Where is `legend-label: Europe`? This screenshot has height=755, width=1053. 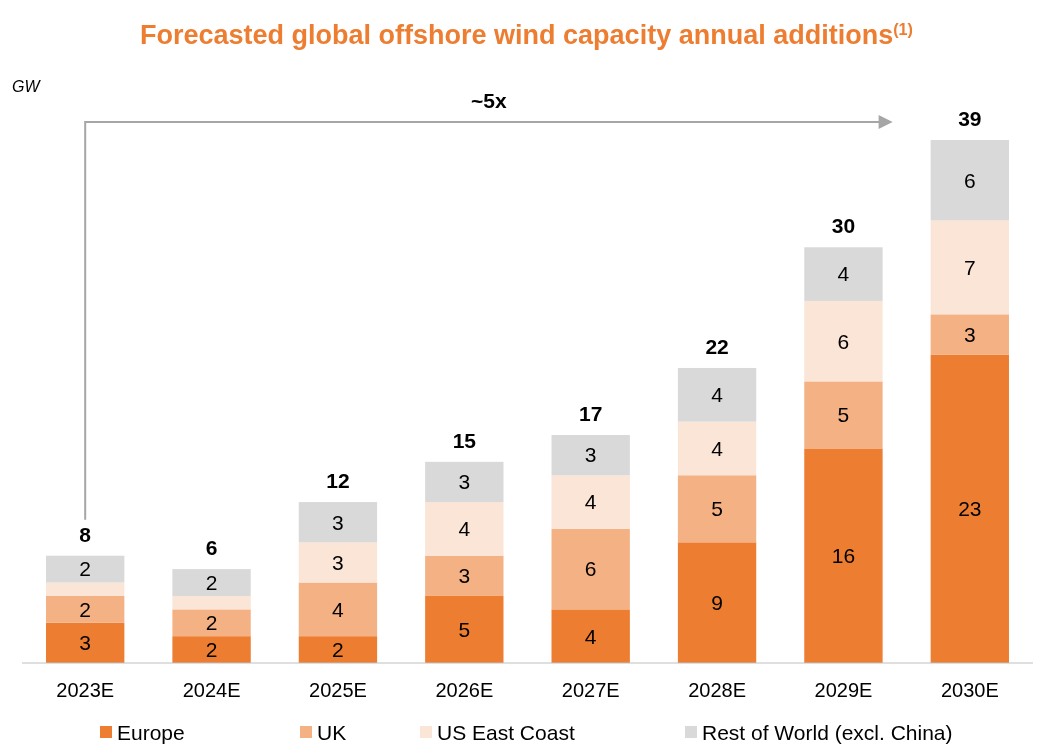 legend-label: Europe is located at coordinates (151, 732).